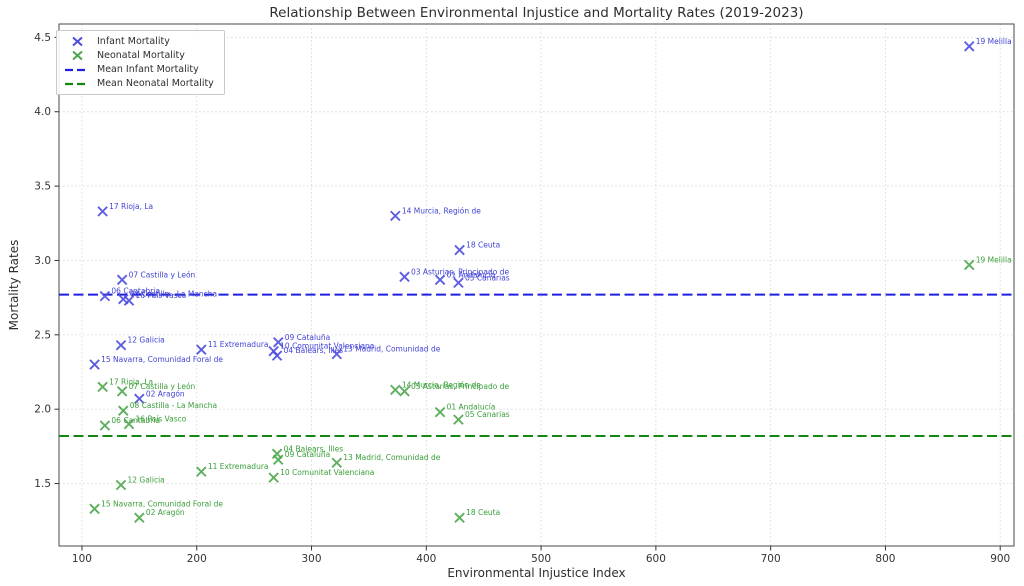 The image size is (1024, 586). What do you see at coordinates (162, 386) in the screenshot?
I see `neonatal-point-label: 07 Castilla y León` at bounding box center [162, 386].